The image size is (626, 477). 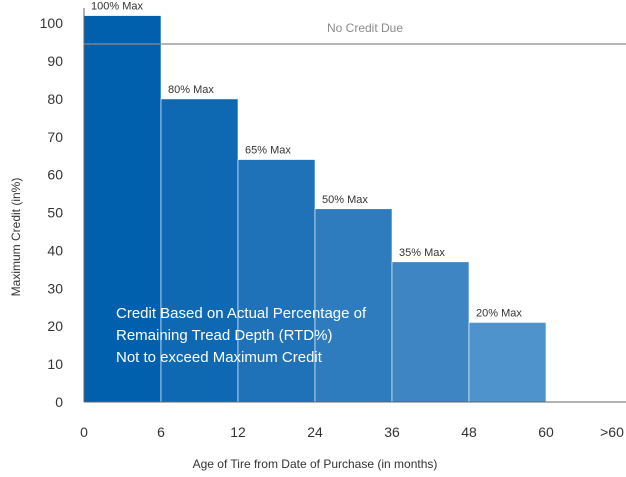 I want to click on annotation-line-2: Remaining Tread Depth (RTD%), so click(x=224, y=335).